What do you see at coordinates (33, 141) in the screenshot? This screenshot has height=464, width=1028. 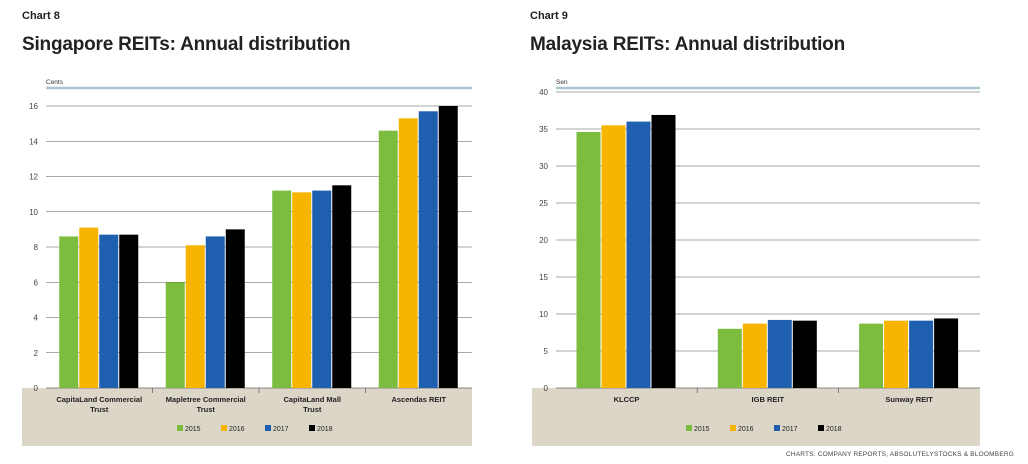 I see `y-tick-label: 14` at bounding box center [33, 141].